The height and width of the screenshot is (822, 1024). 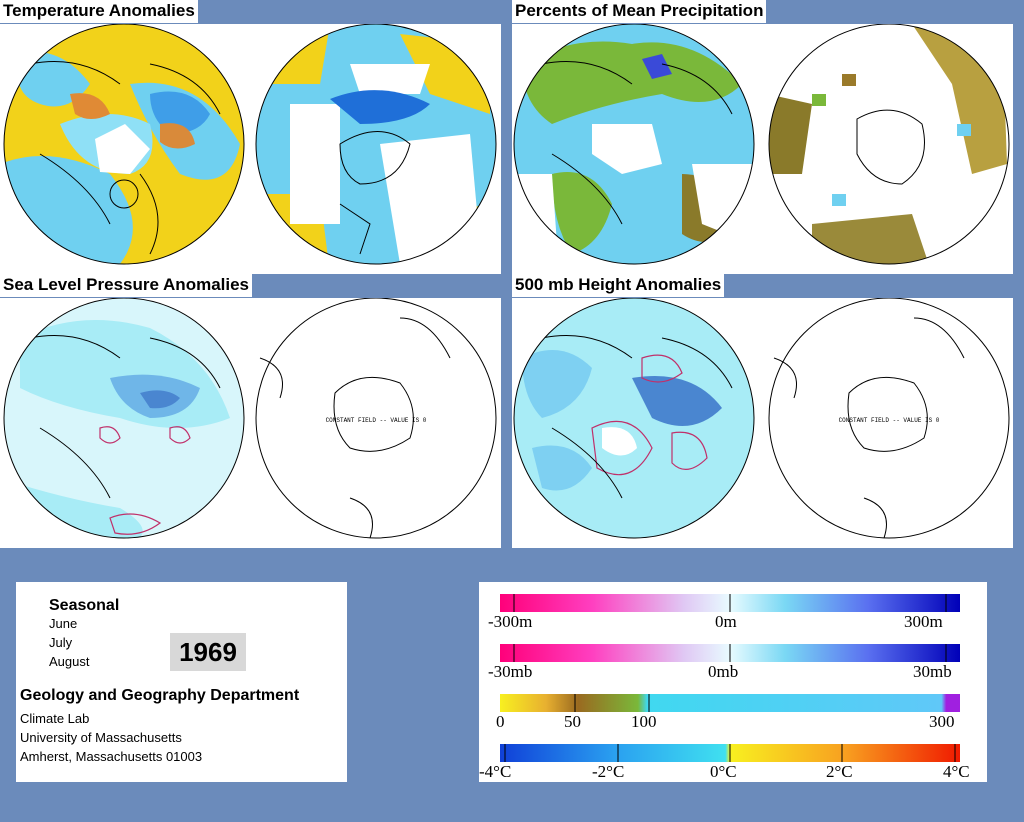 I want to click on height-label-max: 300m, so click(x=923, y=621).